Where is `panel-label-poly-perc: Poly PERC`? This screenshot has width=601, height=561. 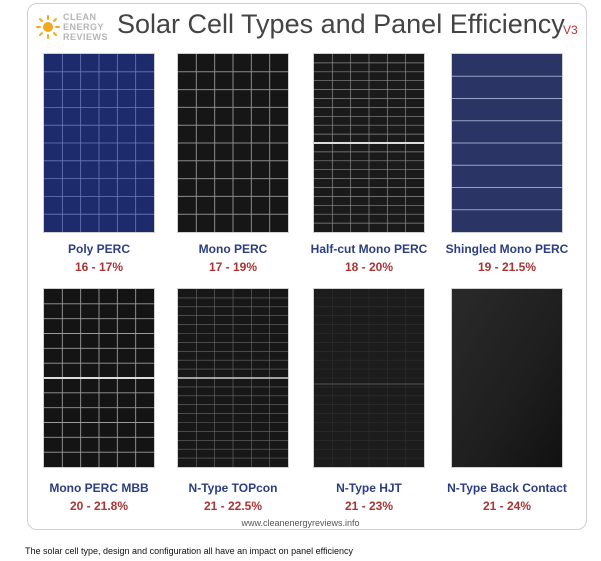
panel-label-poly-perc: Poly PERC is located at coordinates (98, 249).